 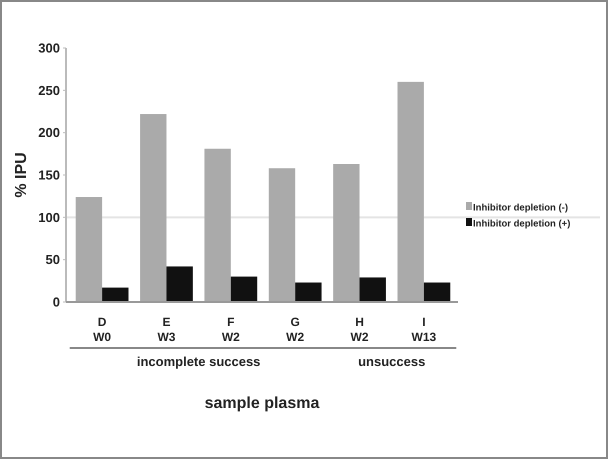 What do you see at coordinates (262, 403) in the screenshot?
I see `x-axis-title: sample plasma` at bounding box center [262, 403].